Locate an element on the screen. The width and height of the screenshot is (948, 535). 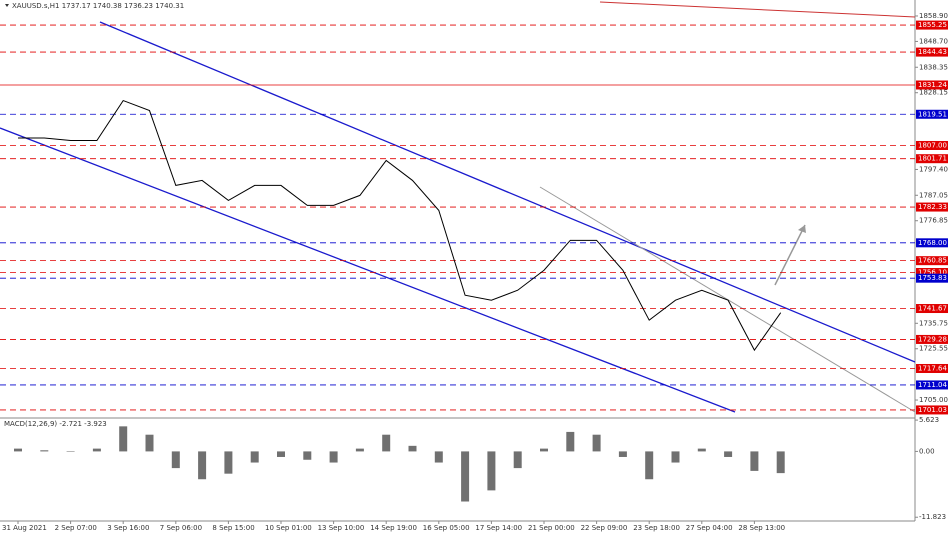
y-tick-label: -11.823 is located at coordinates (932, 517).